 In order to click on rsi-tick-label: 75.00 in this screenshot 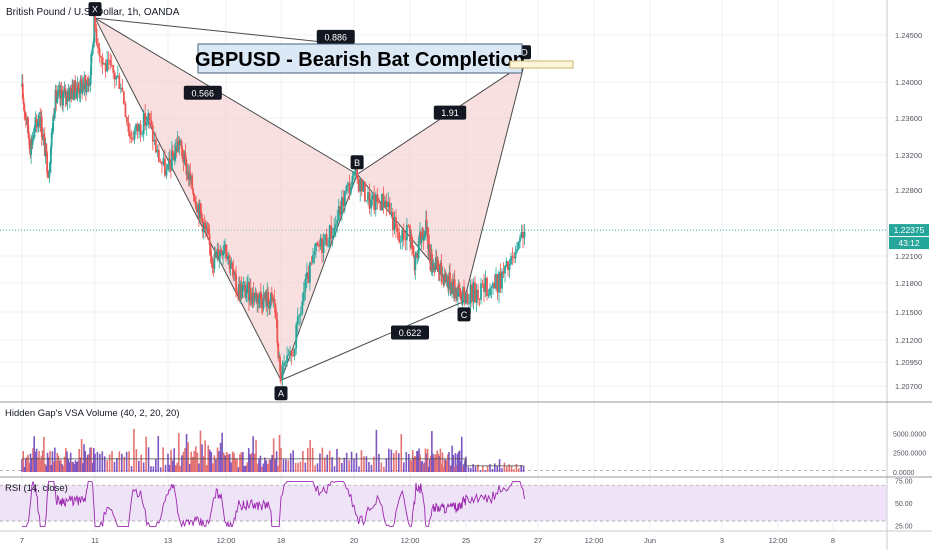, I will do `click(904, 482)`.